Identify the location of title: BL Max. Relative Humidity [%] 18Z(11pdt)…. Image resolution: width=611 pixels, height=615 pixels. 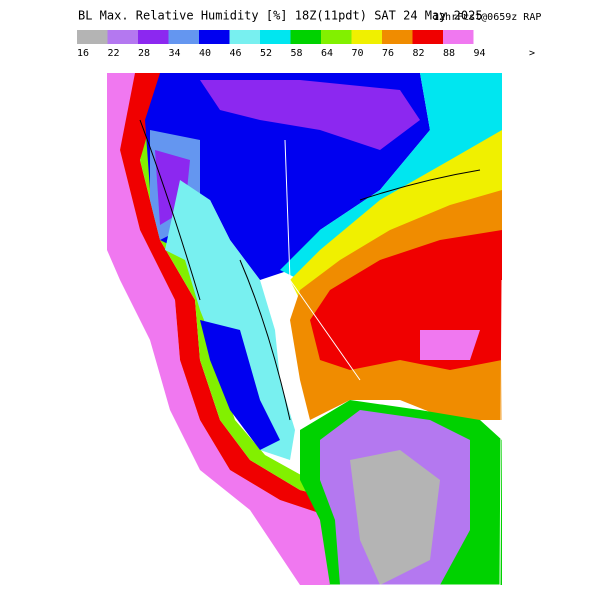
(280, 16).